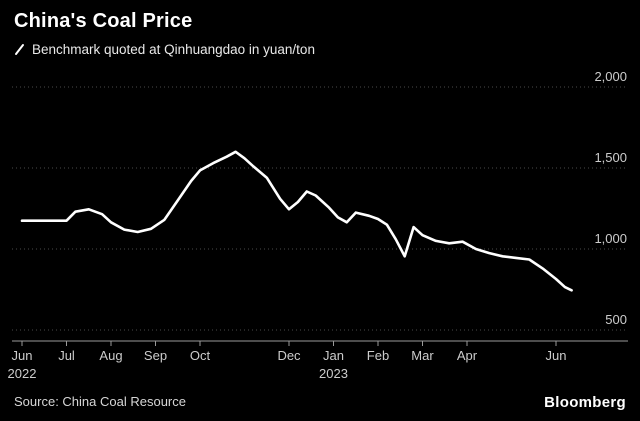 This screenshot has height=421, width=640. I want to click on x-axis-year-label: 2022, so click(22, 373).